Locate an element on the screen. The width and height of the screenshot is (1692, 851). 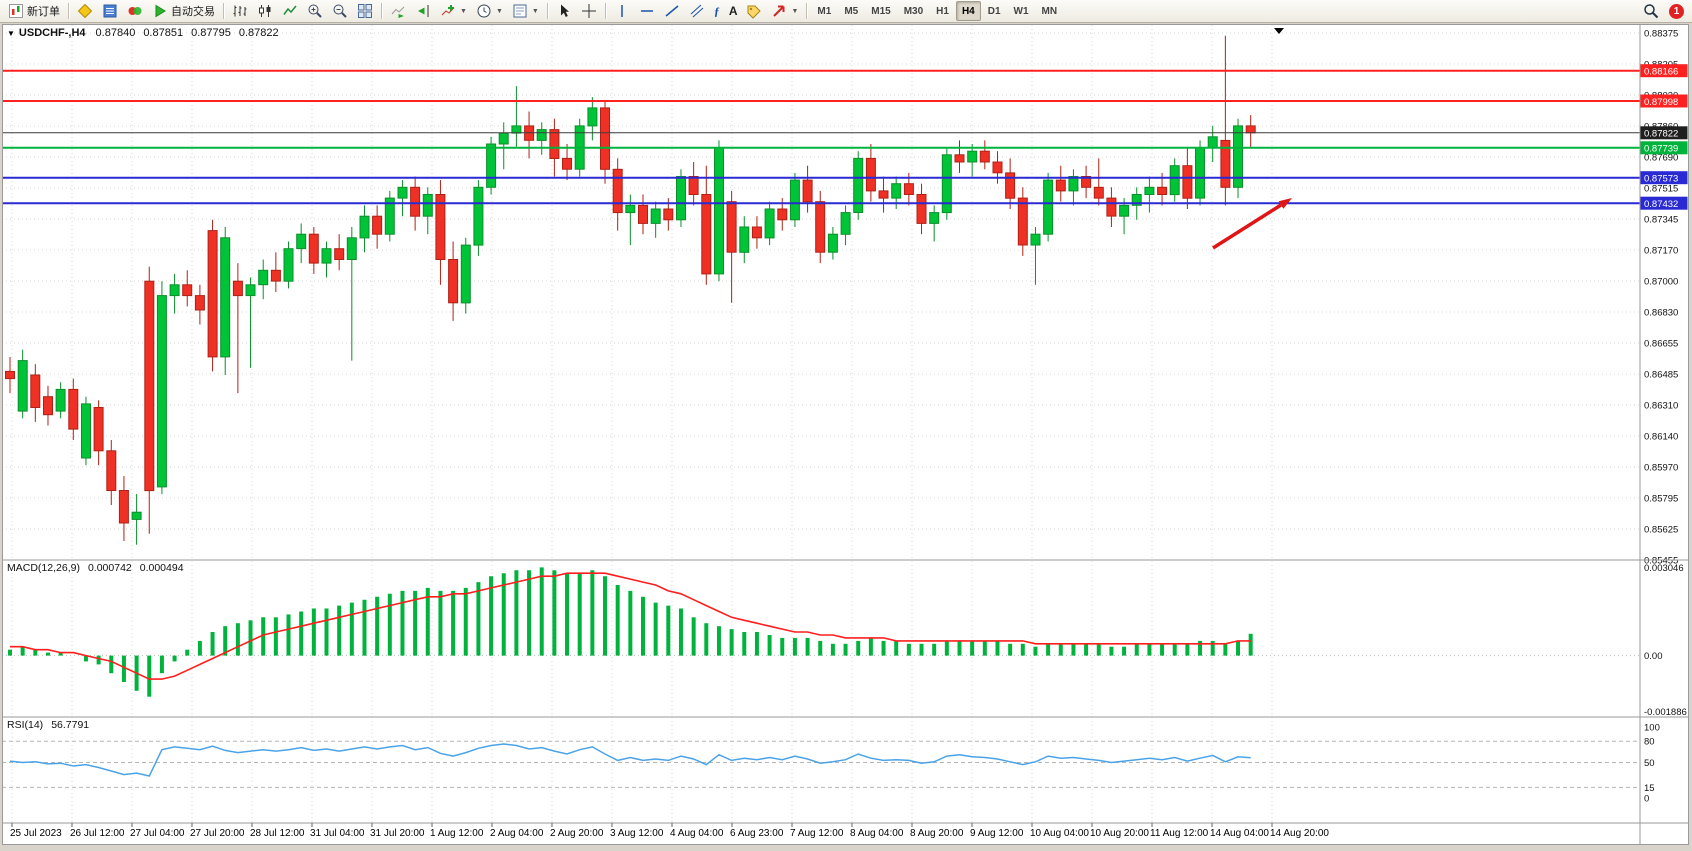
chart-expand-arrow-icon is located at coordinates (1279, 31).